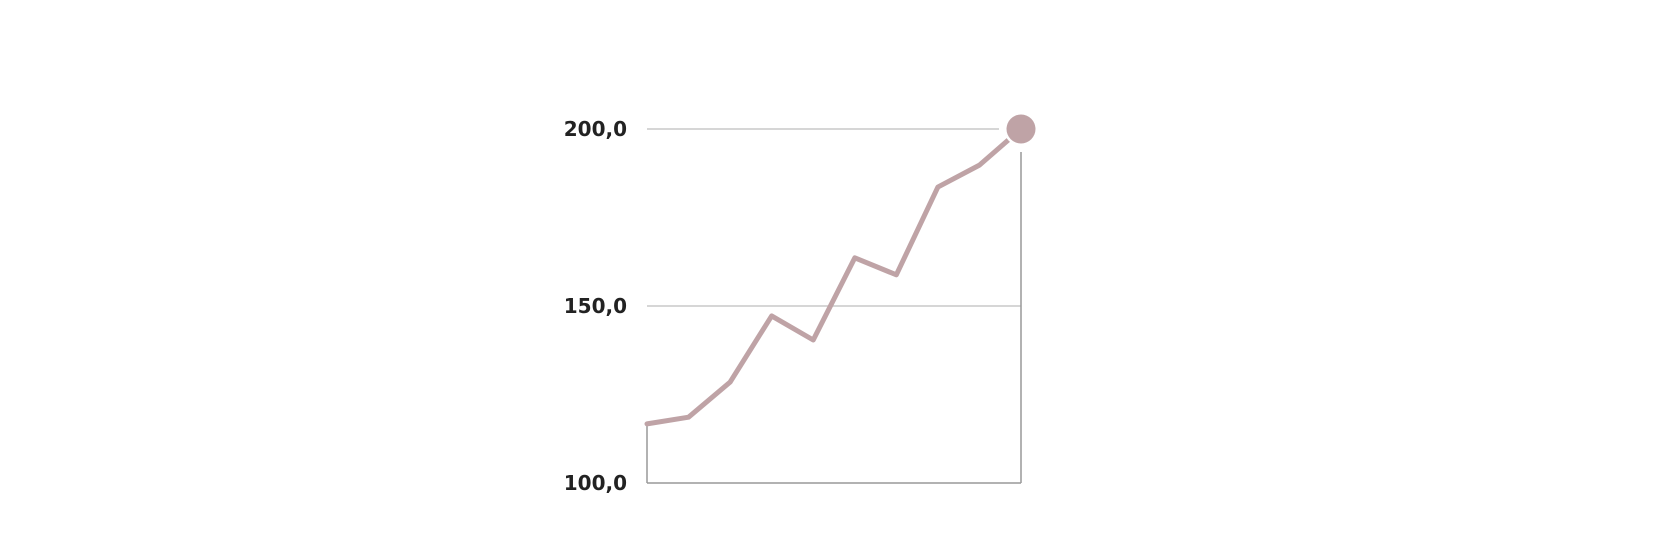 This screenshot has width=1660, height=550. I want to click on series-line, so click(834, 276).